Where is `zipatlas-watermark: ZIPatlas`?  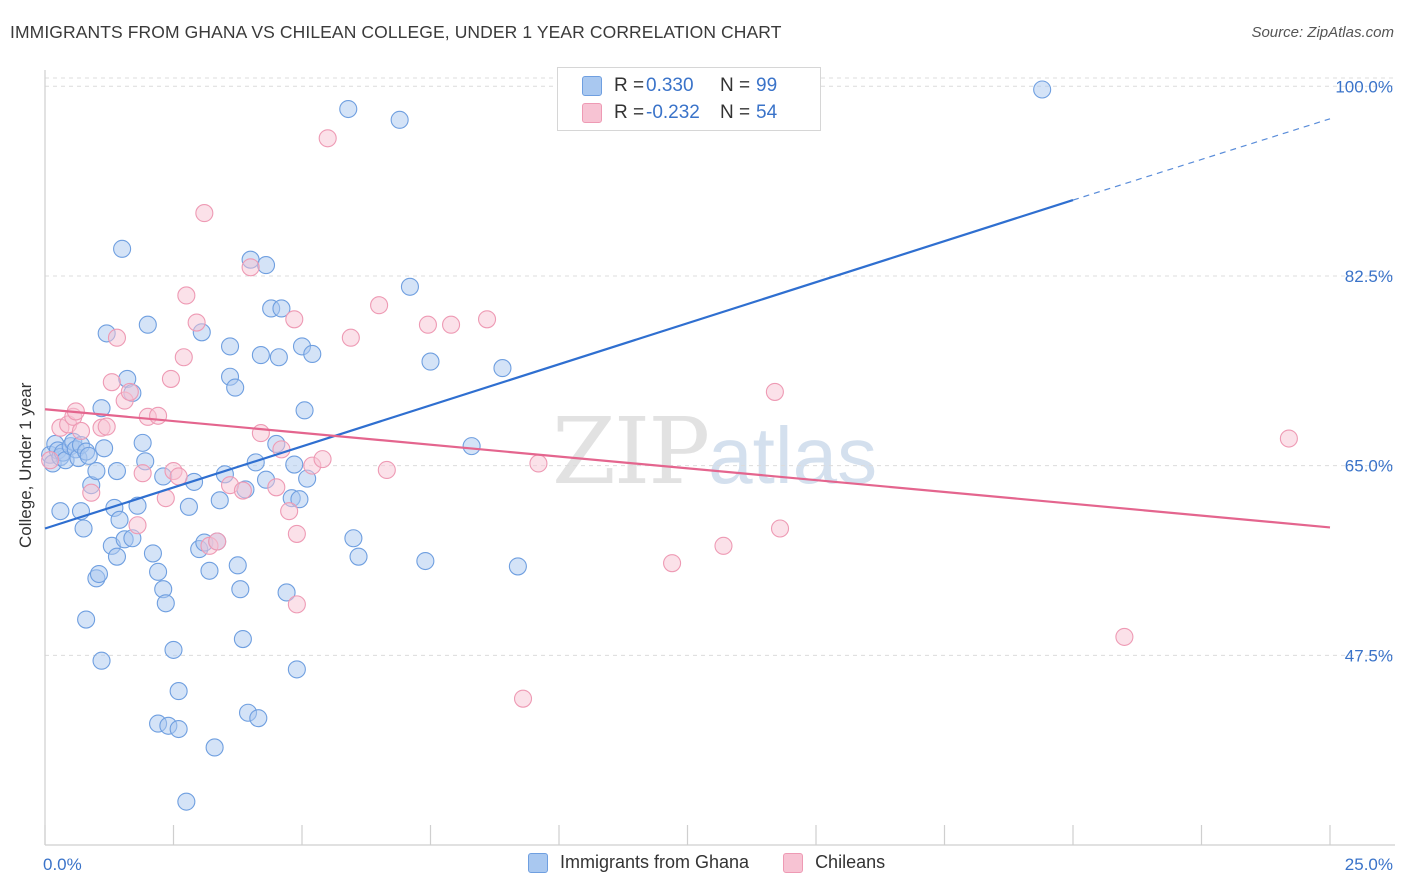
zipatlas-watermark: ZIPatlas is located at coordinates (714, 451).